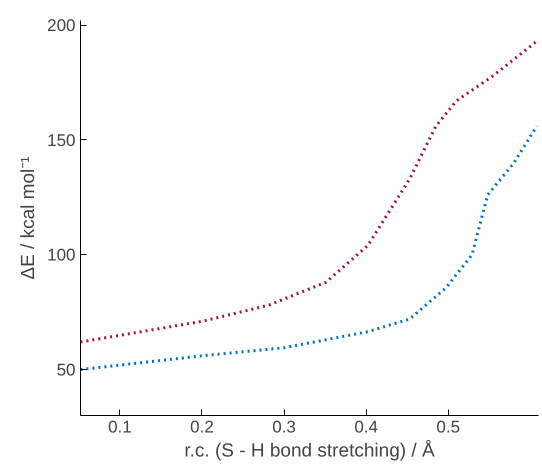 This screenshot has height=464, width=542. What do you see at coordinates (66, 370) in the screenshot?
I see `y-tick-label: 50` at bounding box center [66, 370].